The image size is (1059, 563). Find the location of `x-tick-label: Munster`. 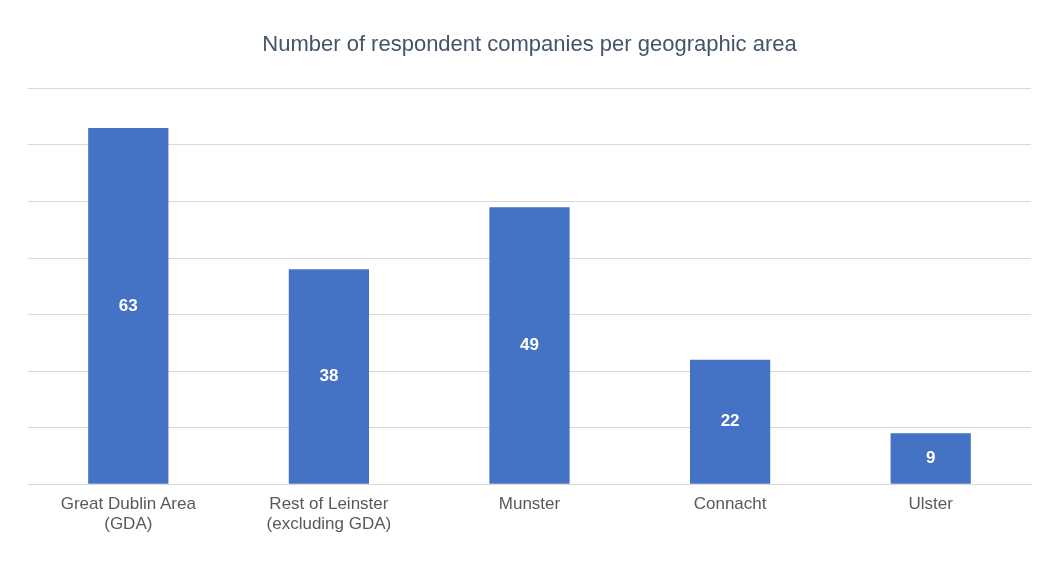

x-tick-label: Munster is located at coordinates (529, 504).